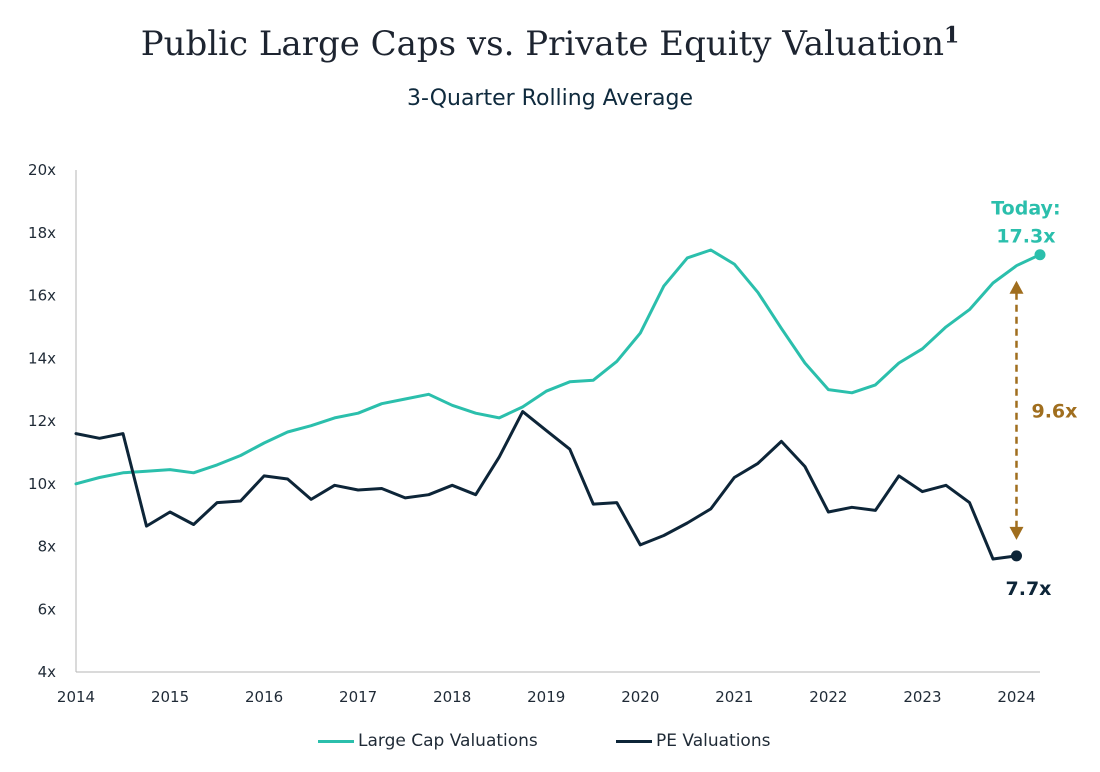  What do you see at coordinates (1025, 209) in the screenshot?
I see `today-label: Today:` at bounding box center [1025, 209].